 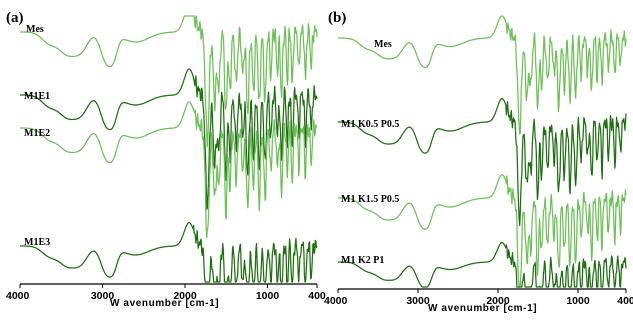 What do you see at coordinates (164, 303) in the screenshot?
I see `panel-a-x-axis-title: W avenumber [cm-1]` at bounding box center [164, 303].